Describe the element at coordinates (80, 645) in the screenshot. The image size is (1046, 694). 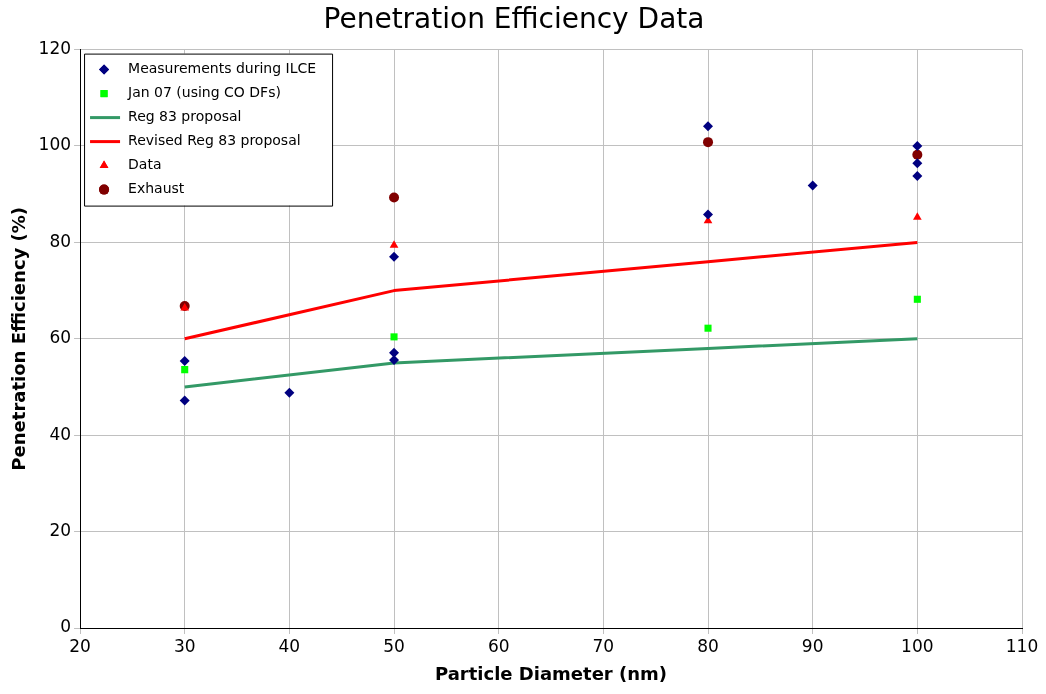
I see `x-tick-label: 20` at that location.